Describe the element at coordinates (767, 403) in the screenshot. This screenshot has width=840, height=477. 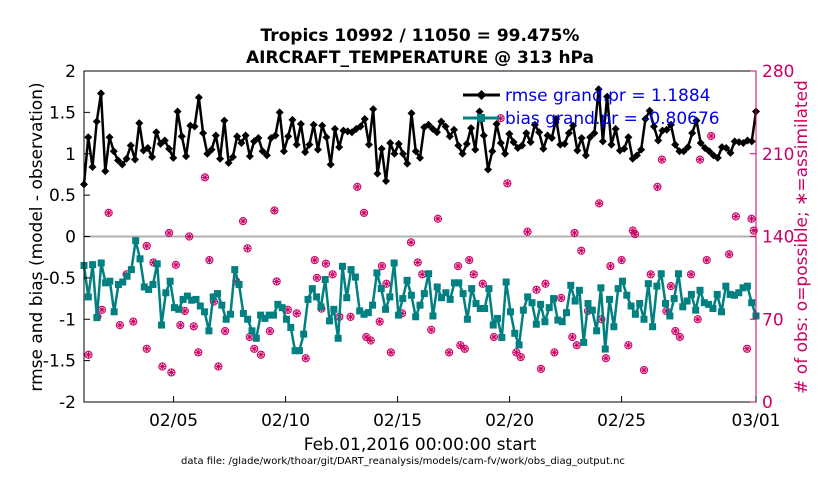
I see `y-tick-label-right: 0` at that location.